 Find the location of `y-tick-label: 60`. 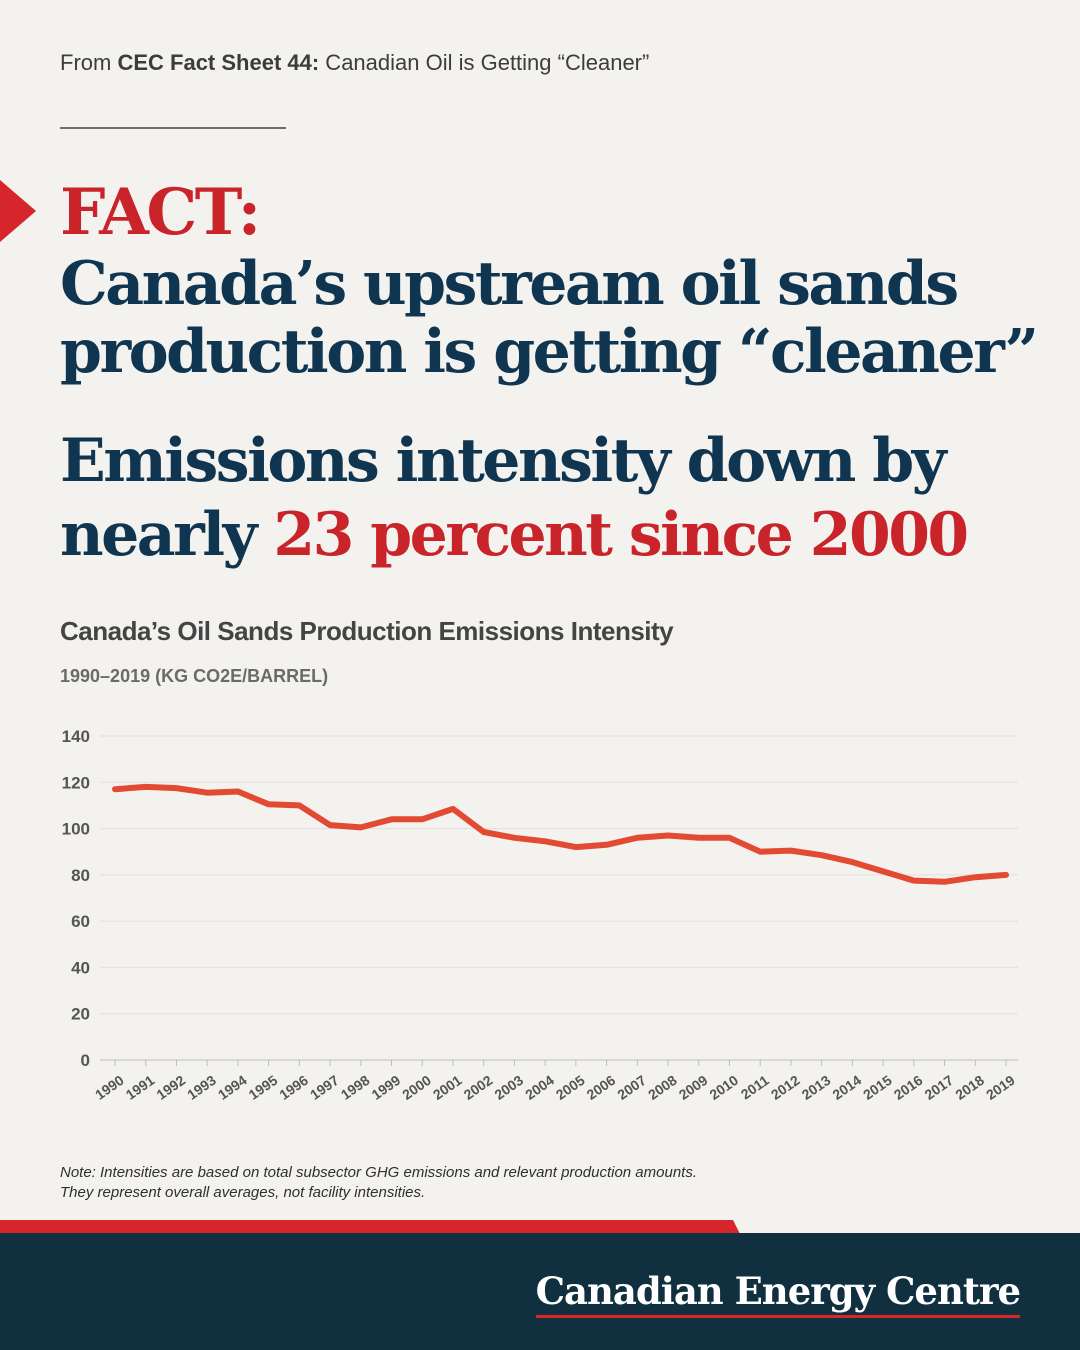

y-tick-label: 60 is located at coordinates (80, 921).